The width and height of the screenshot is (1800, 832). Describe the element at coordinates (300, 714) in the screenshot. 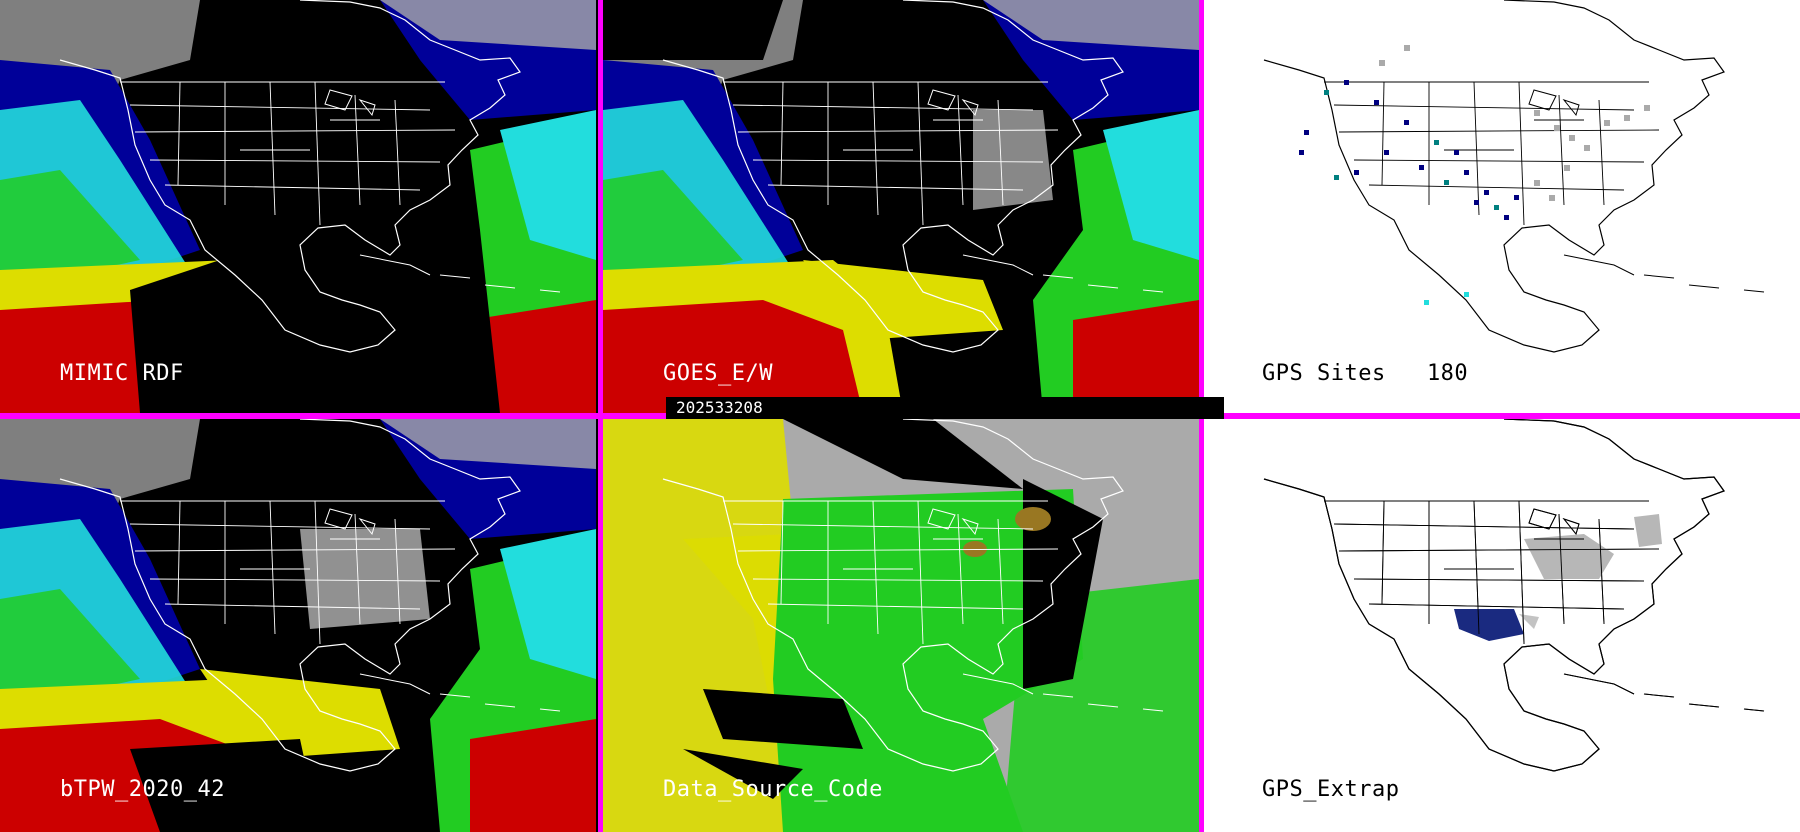

I see `gulf-moisture-region` at that location.